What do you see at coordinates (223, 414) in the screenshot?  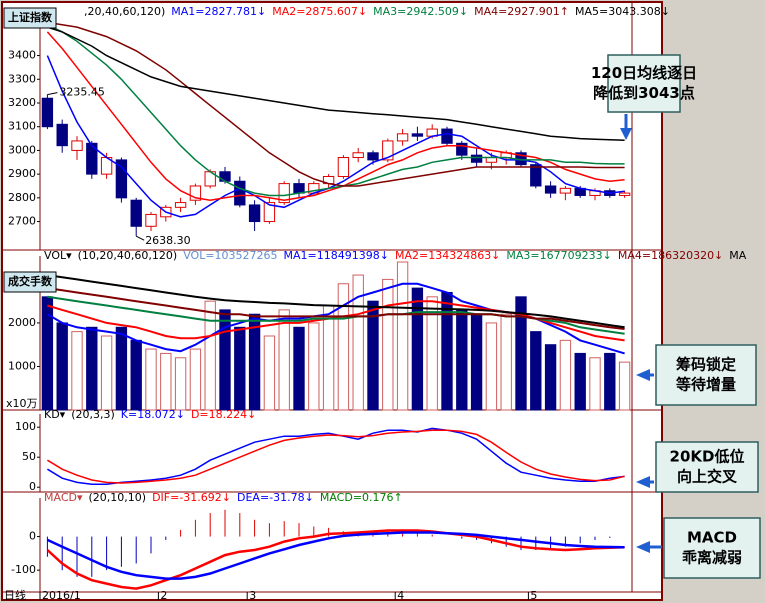 I see `legend-entry: D=18.224↓` at bounding box center [223, 414].